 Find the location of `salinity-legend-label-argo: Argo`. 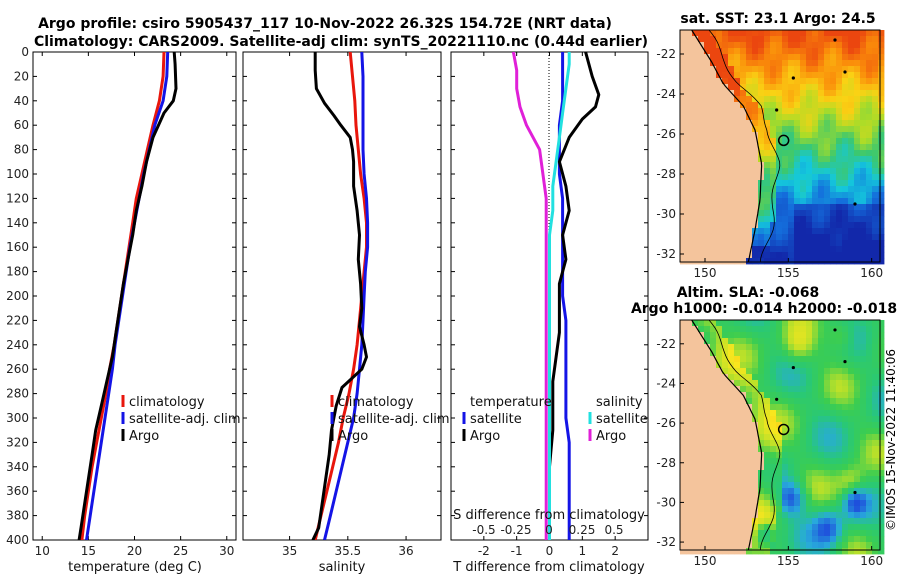

salinity-legend-label-argo: Argo is located at coordinates (353, 436).